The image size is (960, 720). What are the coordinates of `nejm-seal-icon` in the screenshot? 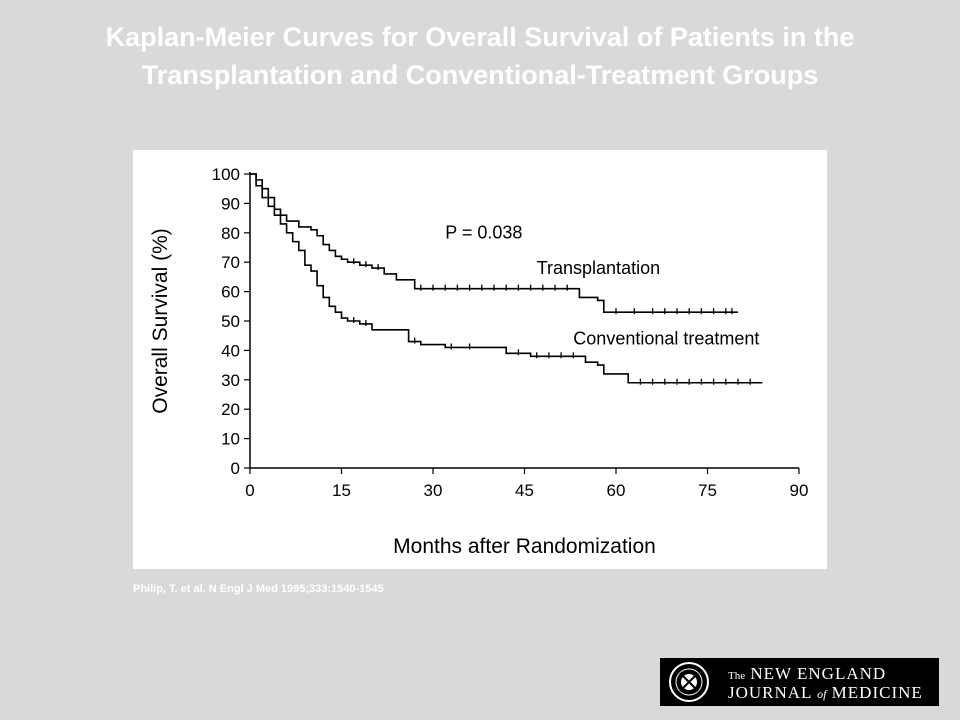 It's located at (689, 682).